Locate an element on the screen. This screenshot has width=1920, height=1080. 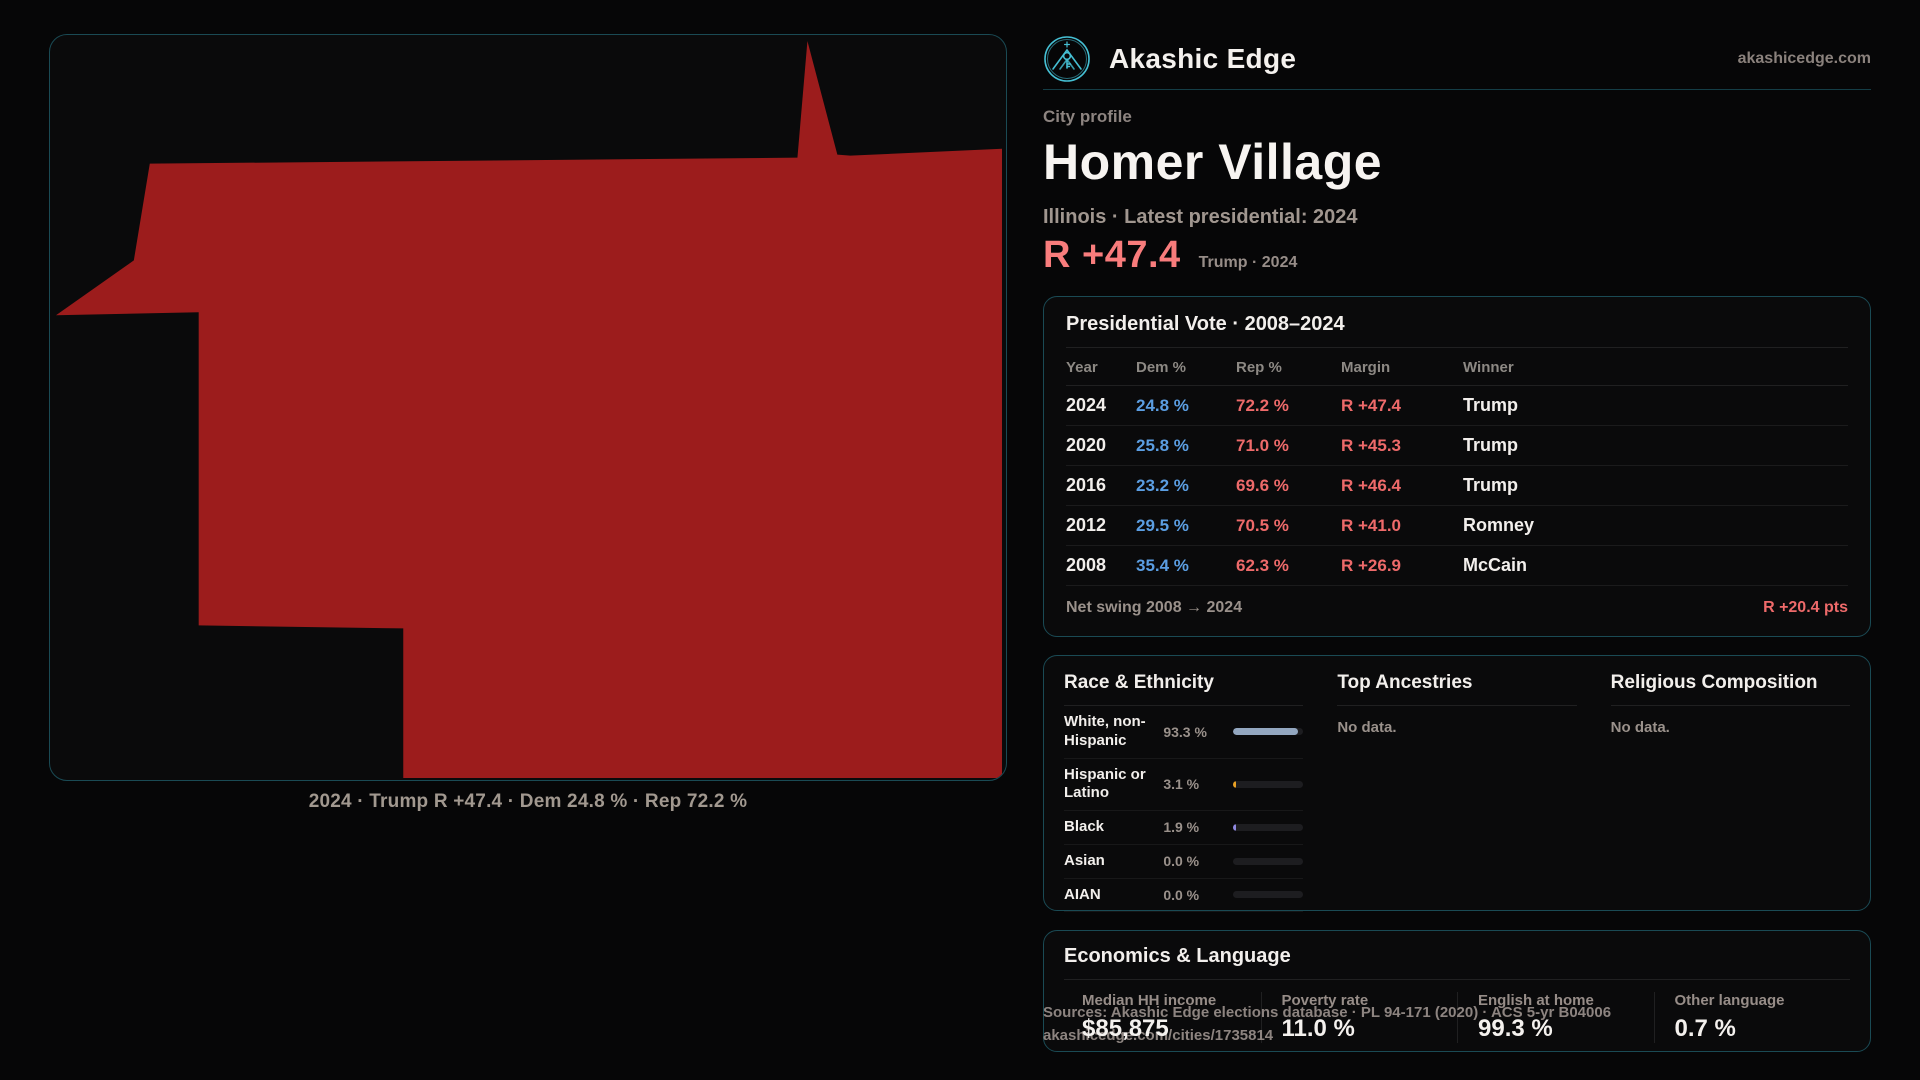
stat-label: English at home is located at coordinates (1536, 1000).